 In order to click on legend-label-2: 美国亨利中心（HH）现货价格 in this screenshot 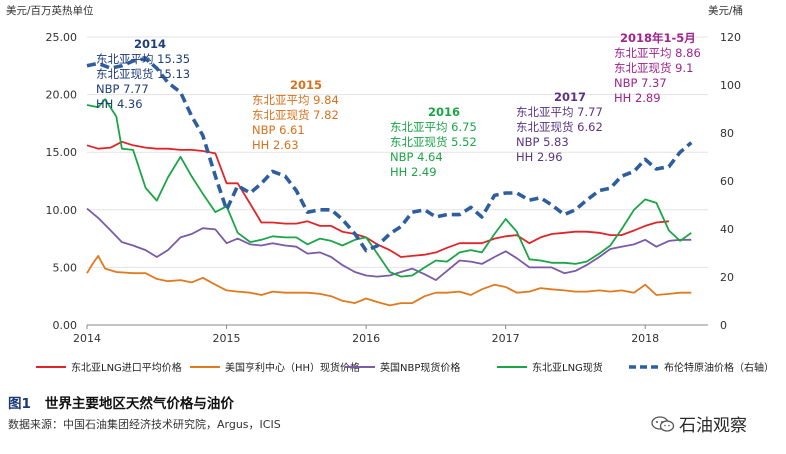, I will do `click(292, 367)`.